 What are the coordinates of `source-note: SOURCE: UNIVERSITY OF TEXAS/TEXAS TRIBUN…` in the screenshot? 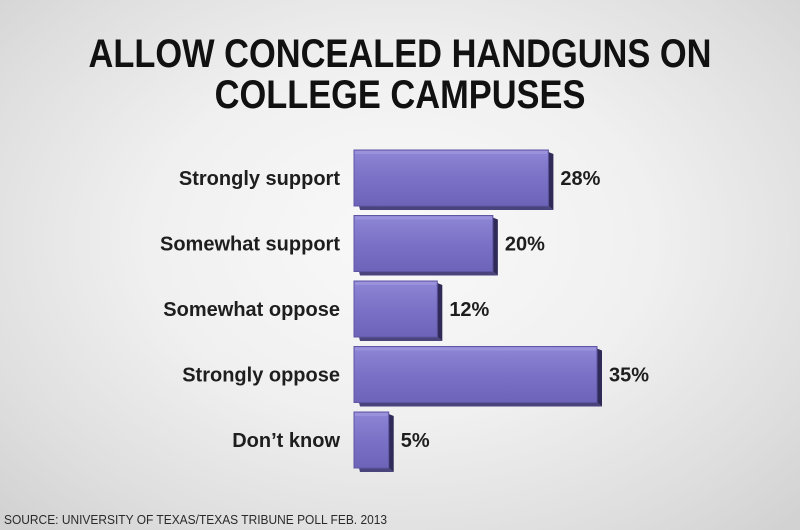 It's located at (196, 519).